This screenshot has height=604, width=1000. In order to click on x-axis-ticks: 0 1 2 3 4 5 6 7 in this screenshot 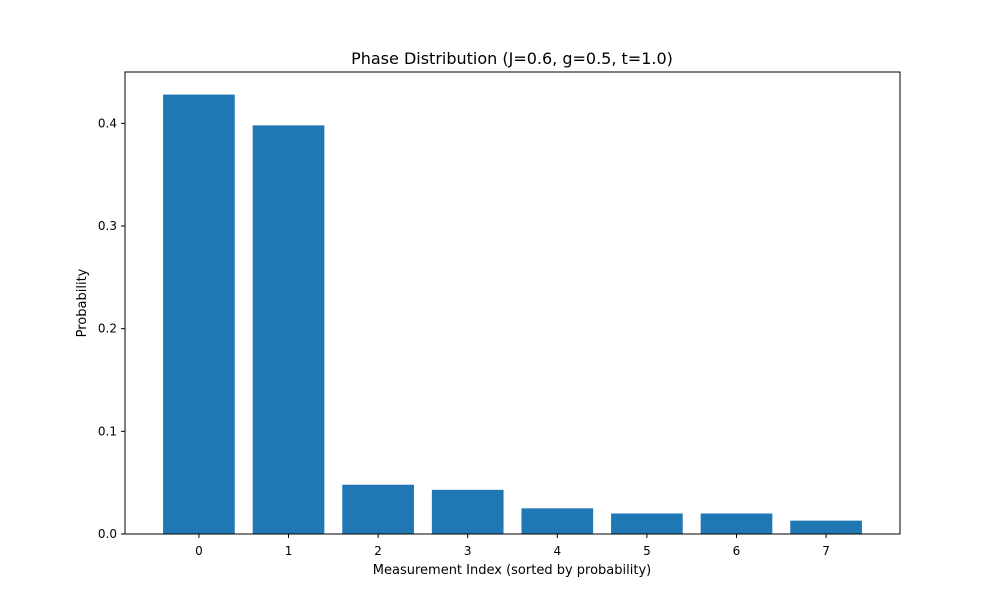, I will do `click(512, 546)`.